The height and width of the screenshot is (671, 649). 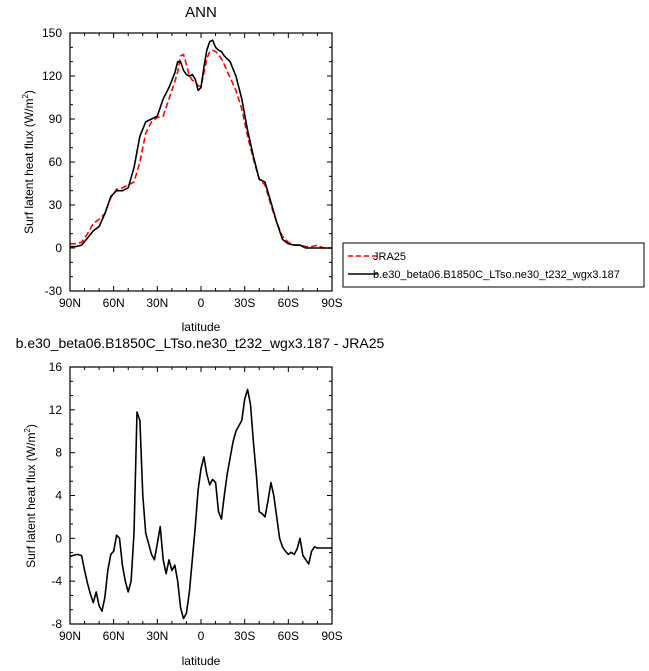 I want to click on top-y-axis-label-sup: 2, so click(x=25, y=96).